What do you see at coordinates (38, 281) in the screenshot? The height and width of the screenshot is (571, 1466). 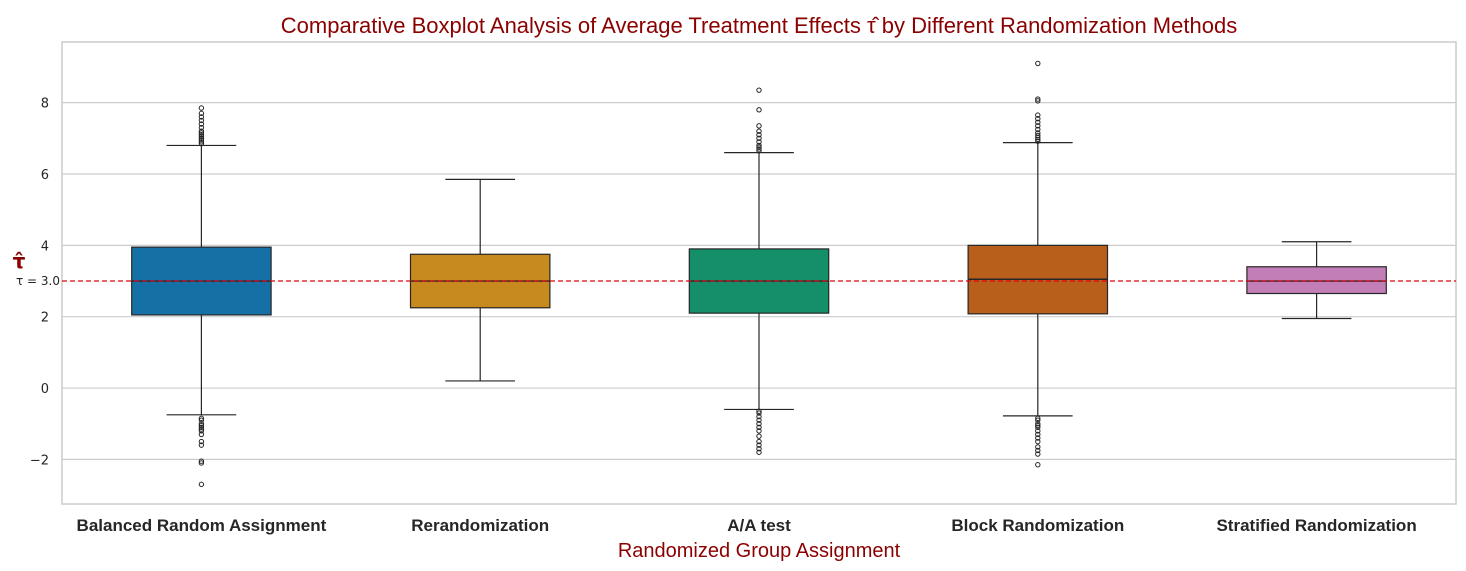 I see `reference-line-label: τ = 3.0` at bounding box center [38, 281].